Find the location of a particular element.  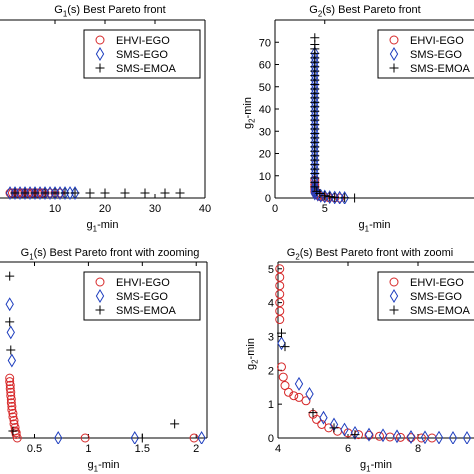

x-tick-label: 8 is located at coordinates (418, 449).